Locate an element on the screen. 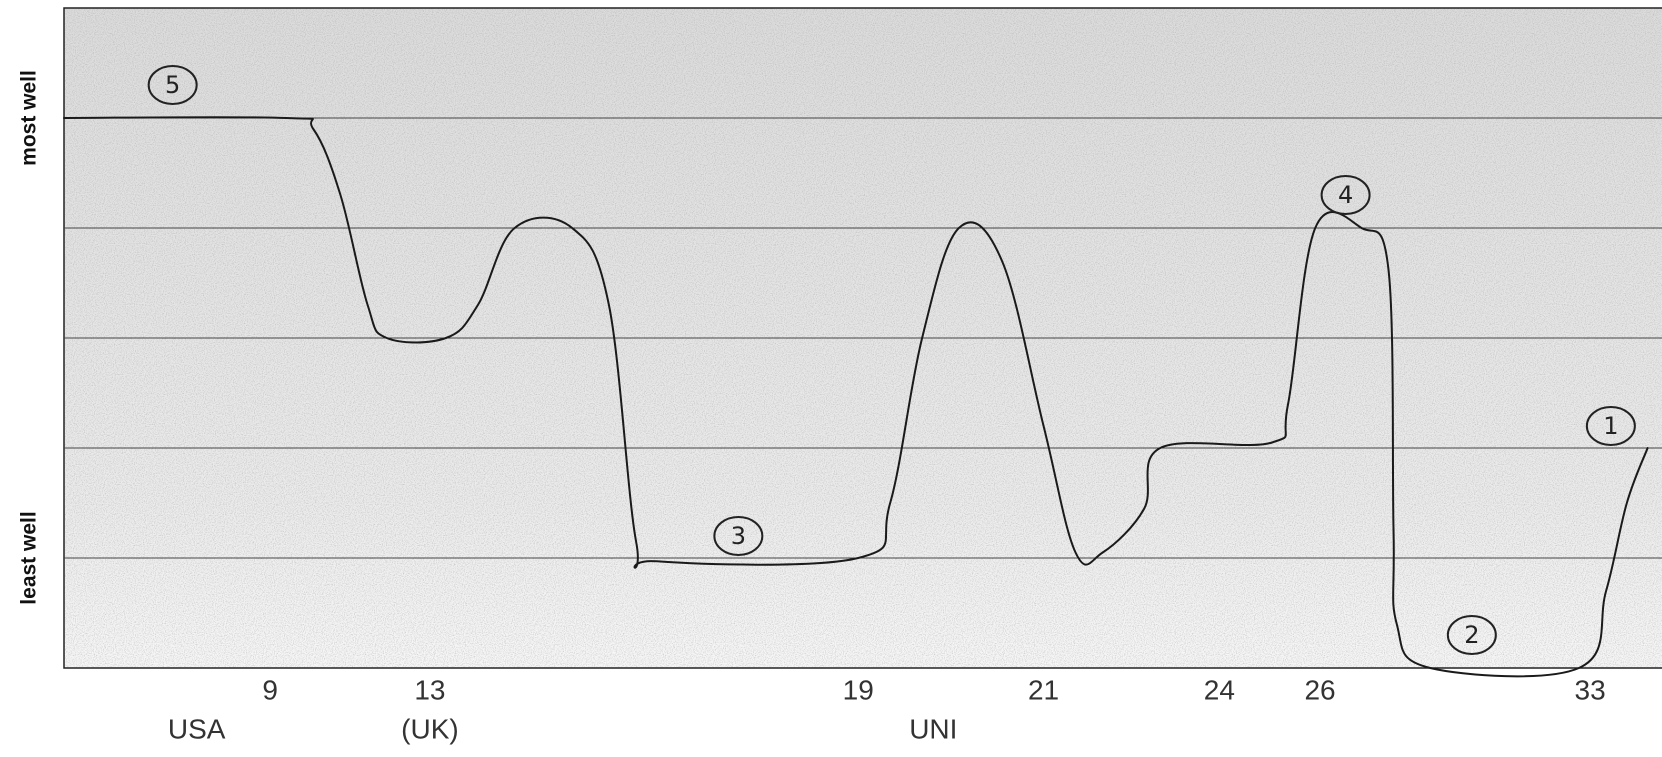  annotation-label: 4 is located at coordinates (1345, 195).